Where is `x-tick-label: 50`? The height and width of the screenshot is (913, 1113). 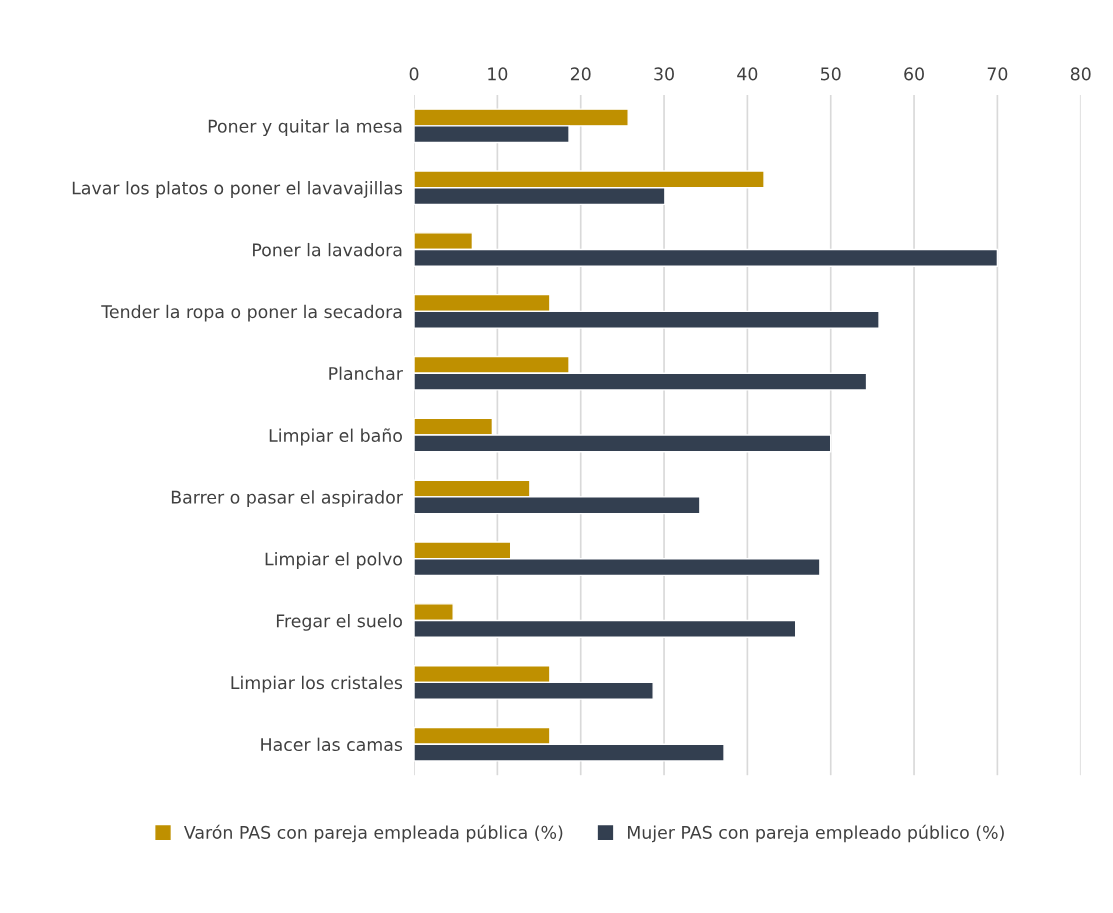
x-tick-label: 50 is located at coordinates (831, 74).